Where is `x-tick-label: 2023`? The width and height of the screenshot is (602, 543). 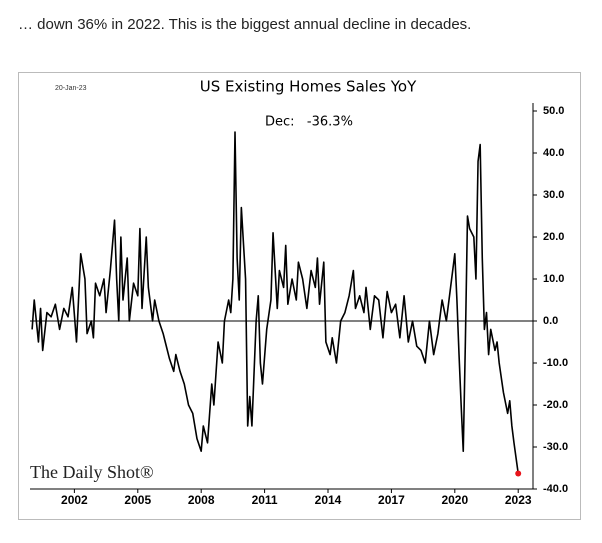
x-tick-label: 2023 is located at coordinates (518, 500).